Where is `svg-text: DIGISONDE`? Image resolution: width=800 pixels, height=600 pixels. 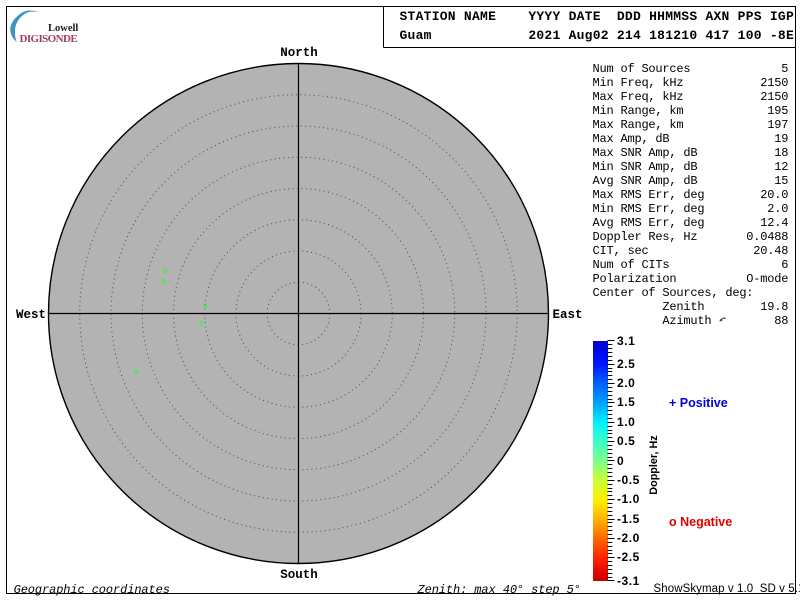
svg-text: DIGISONDE is located at coordinates (49, 39).